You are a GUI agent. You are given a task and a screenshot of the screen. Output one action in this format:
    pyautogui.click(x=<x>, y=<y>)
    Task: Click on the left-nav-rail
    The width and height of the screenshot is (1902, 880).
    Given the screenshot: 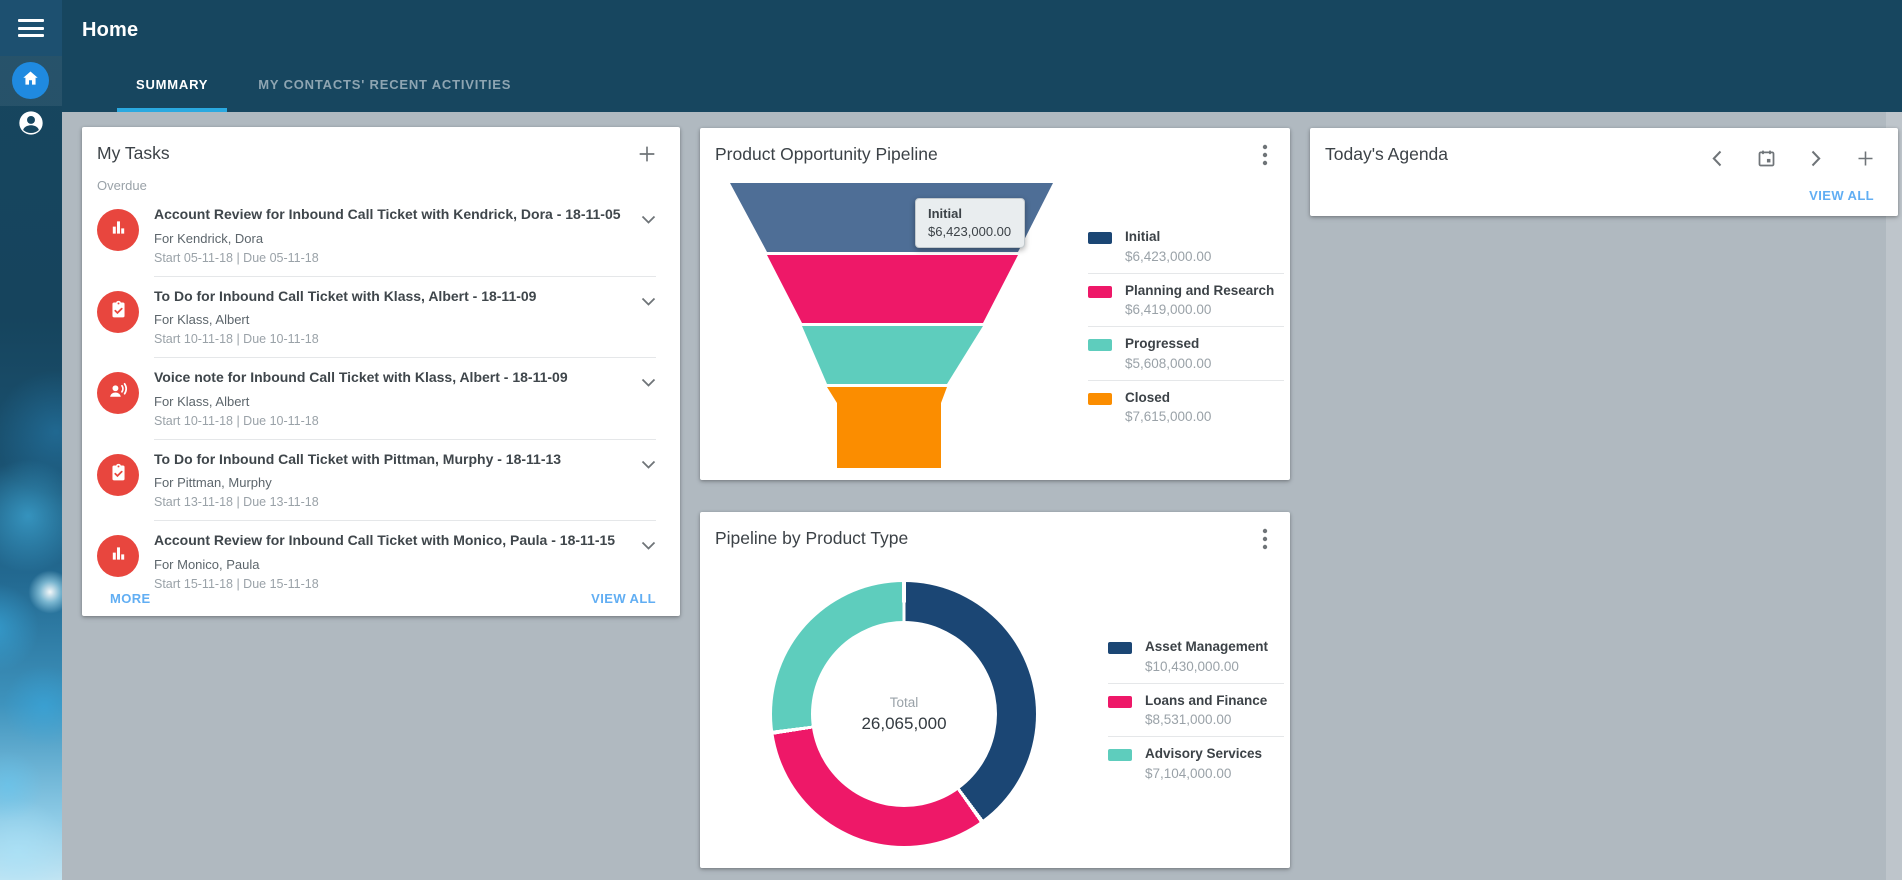 What is the action you would take?
    pyautogui.click(x=31, y=440)
    